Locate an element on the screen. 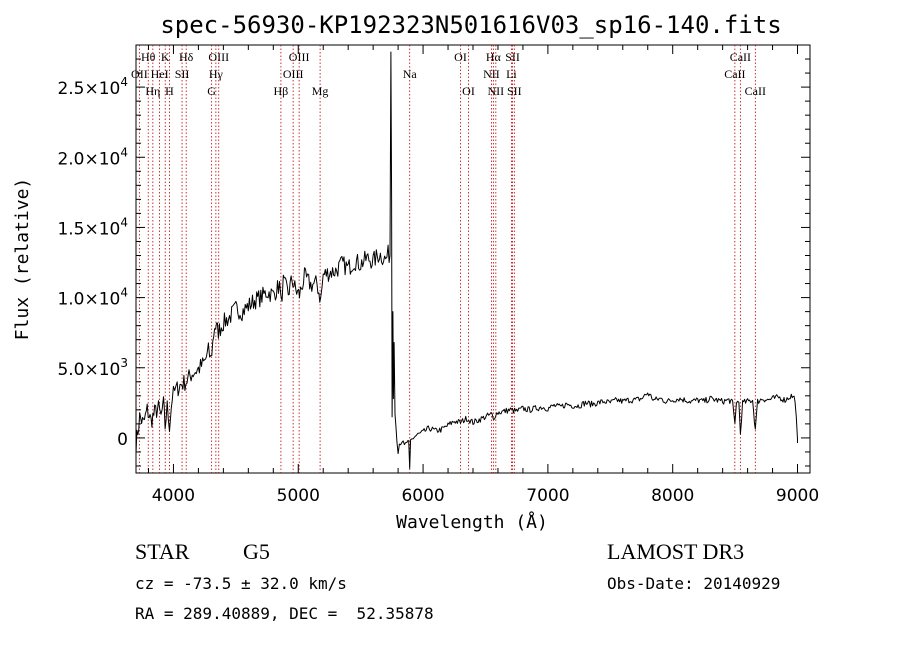 This screenshot has width=900, height=649. spectral-line-label: Hη is located at coordinates (152, 91).